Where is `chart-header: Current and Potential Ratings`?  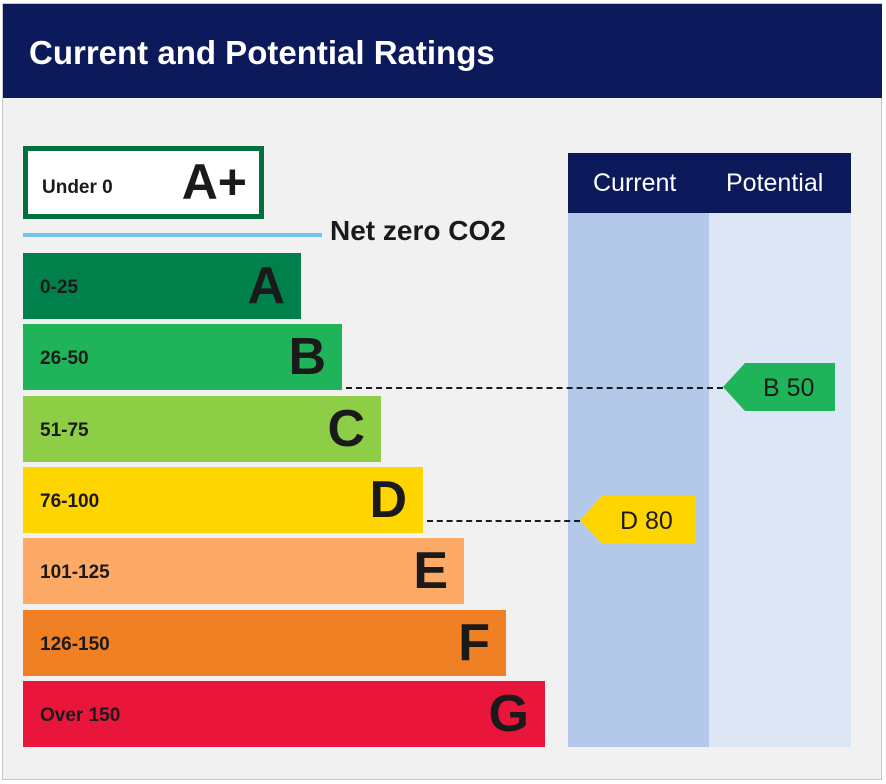 chart-header: Current and Potential Ratings is located at coordinates (442, 51).